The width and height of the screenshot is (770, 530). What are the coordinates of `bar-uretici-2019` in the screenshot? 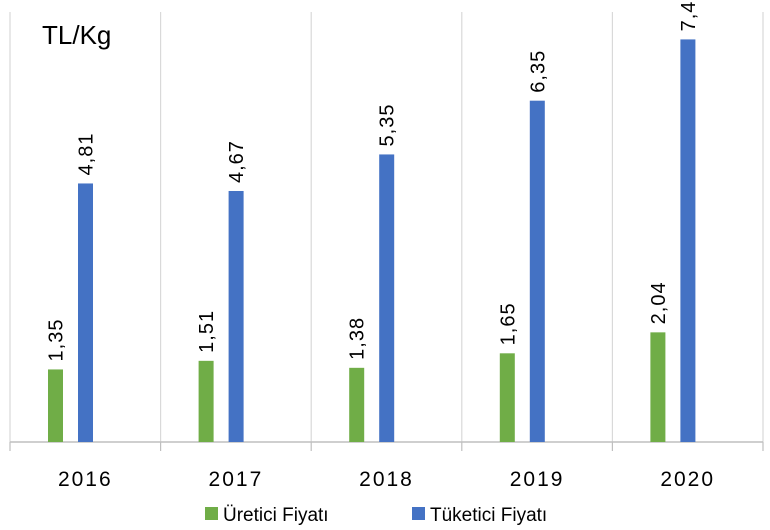 It's located at (507, 397).